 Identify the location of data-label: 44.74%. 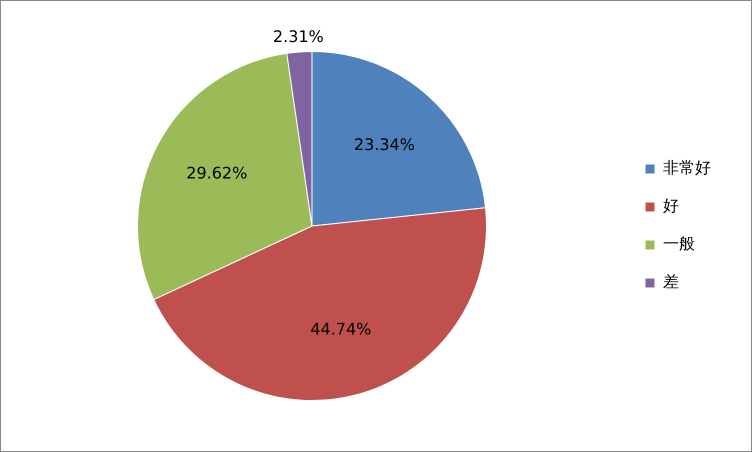
(341, 328).